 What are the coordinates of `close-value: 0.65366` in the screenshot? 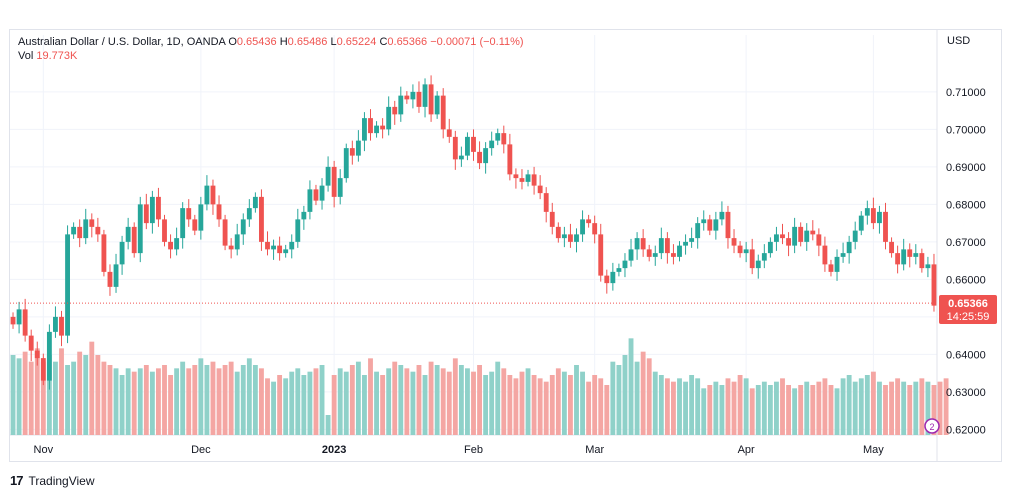 It's located at (407, 42).